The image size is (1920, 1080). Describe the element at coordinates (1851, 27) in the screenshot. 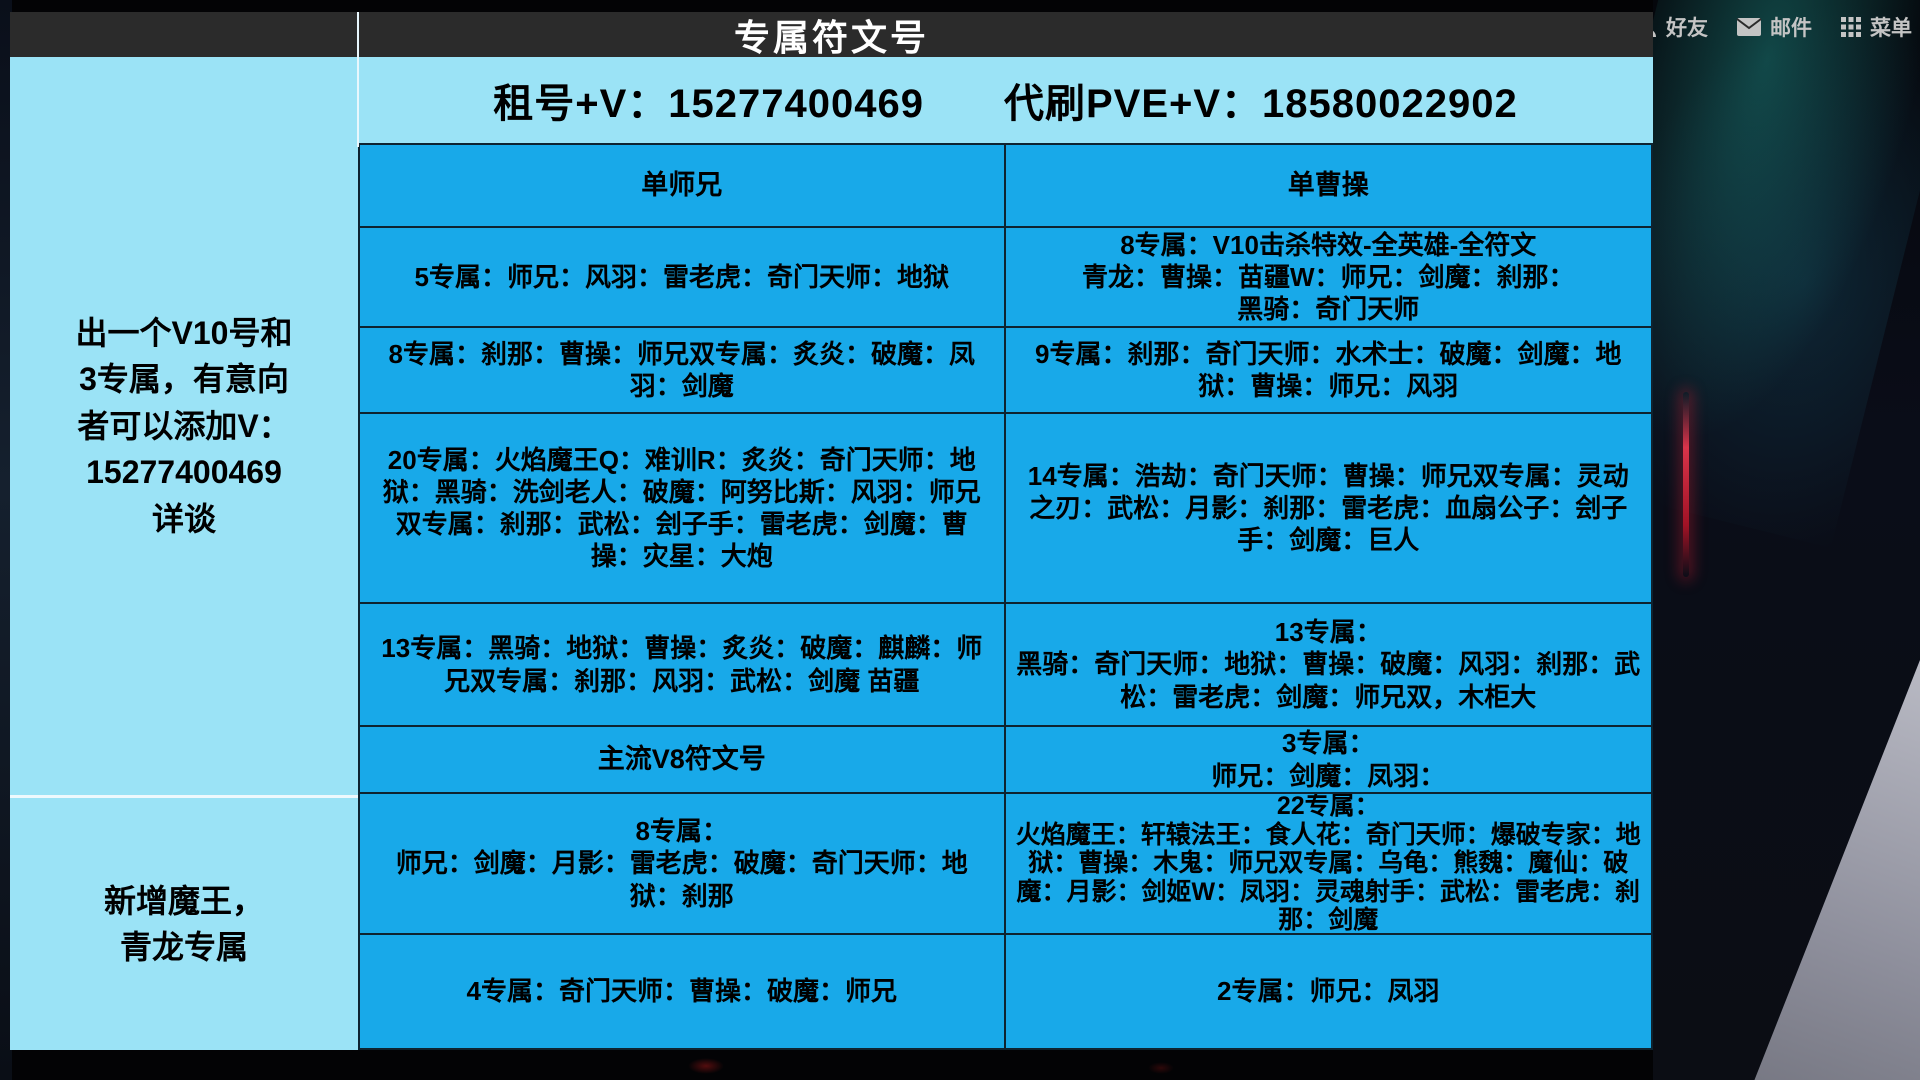

I see `menu-grid-icon` at that location.